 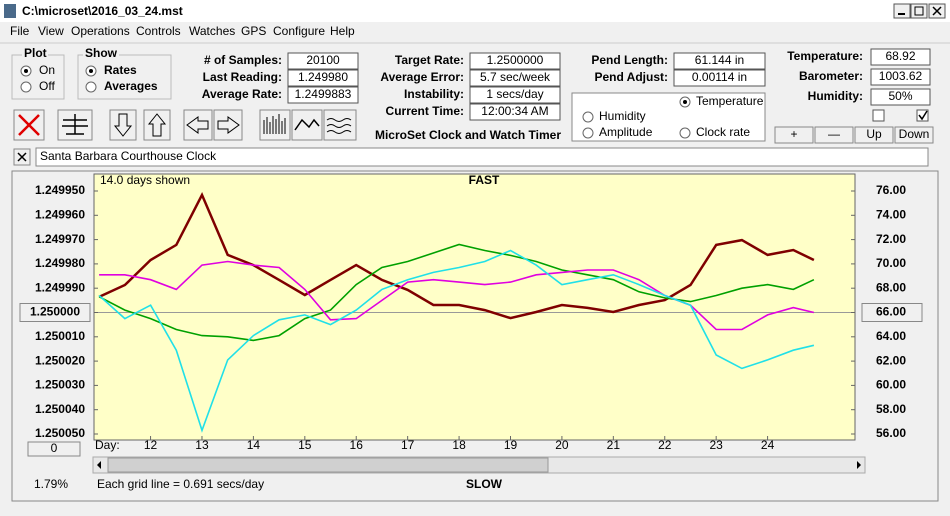 I want to click on menu-item: Watches, so click(x=212, y=31).